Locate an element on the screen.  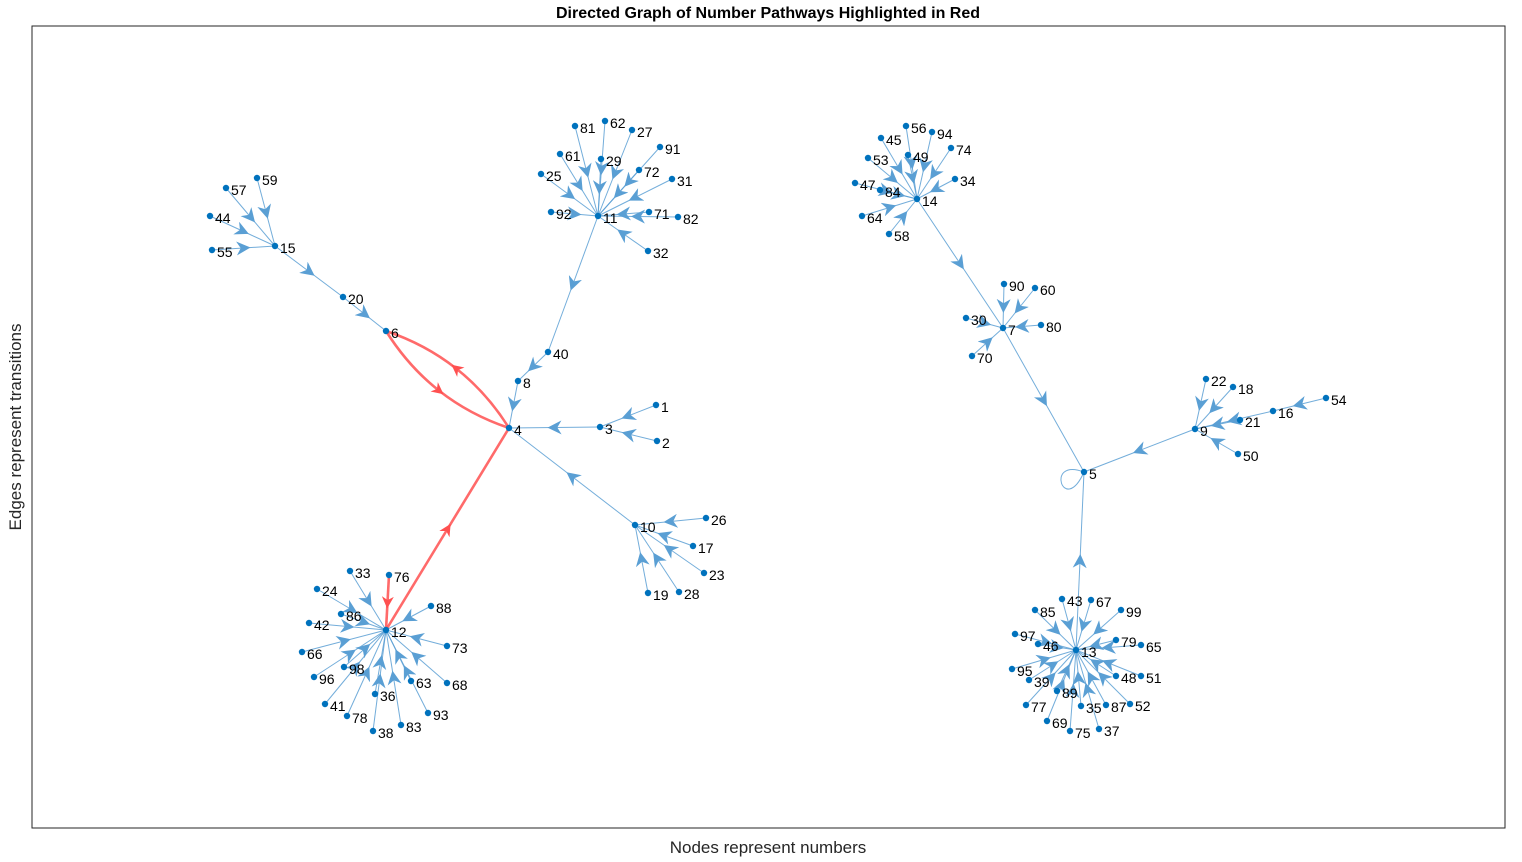
node-label-85: 85 is located at coordinates (1048, 612).